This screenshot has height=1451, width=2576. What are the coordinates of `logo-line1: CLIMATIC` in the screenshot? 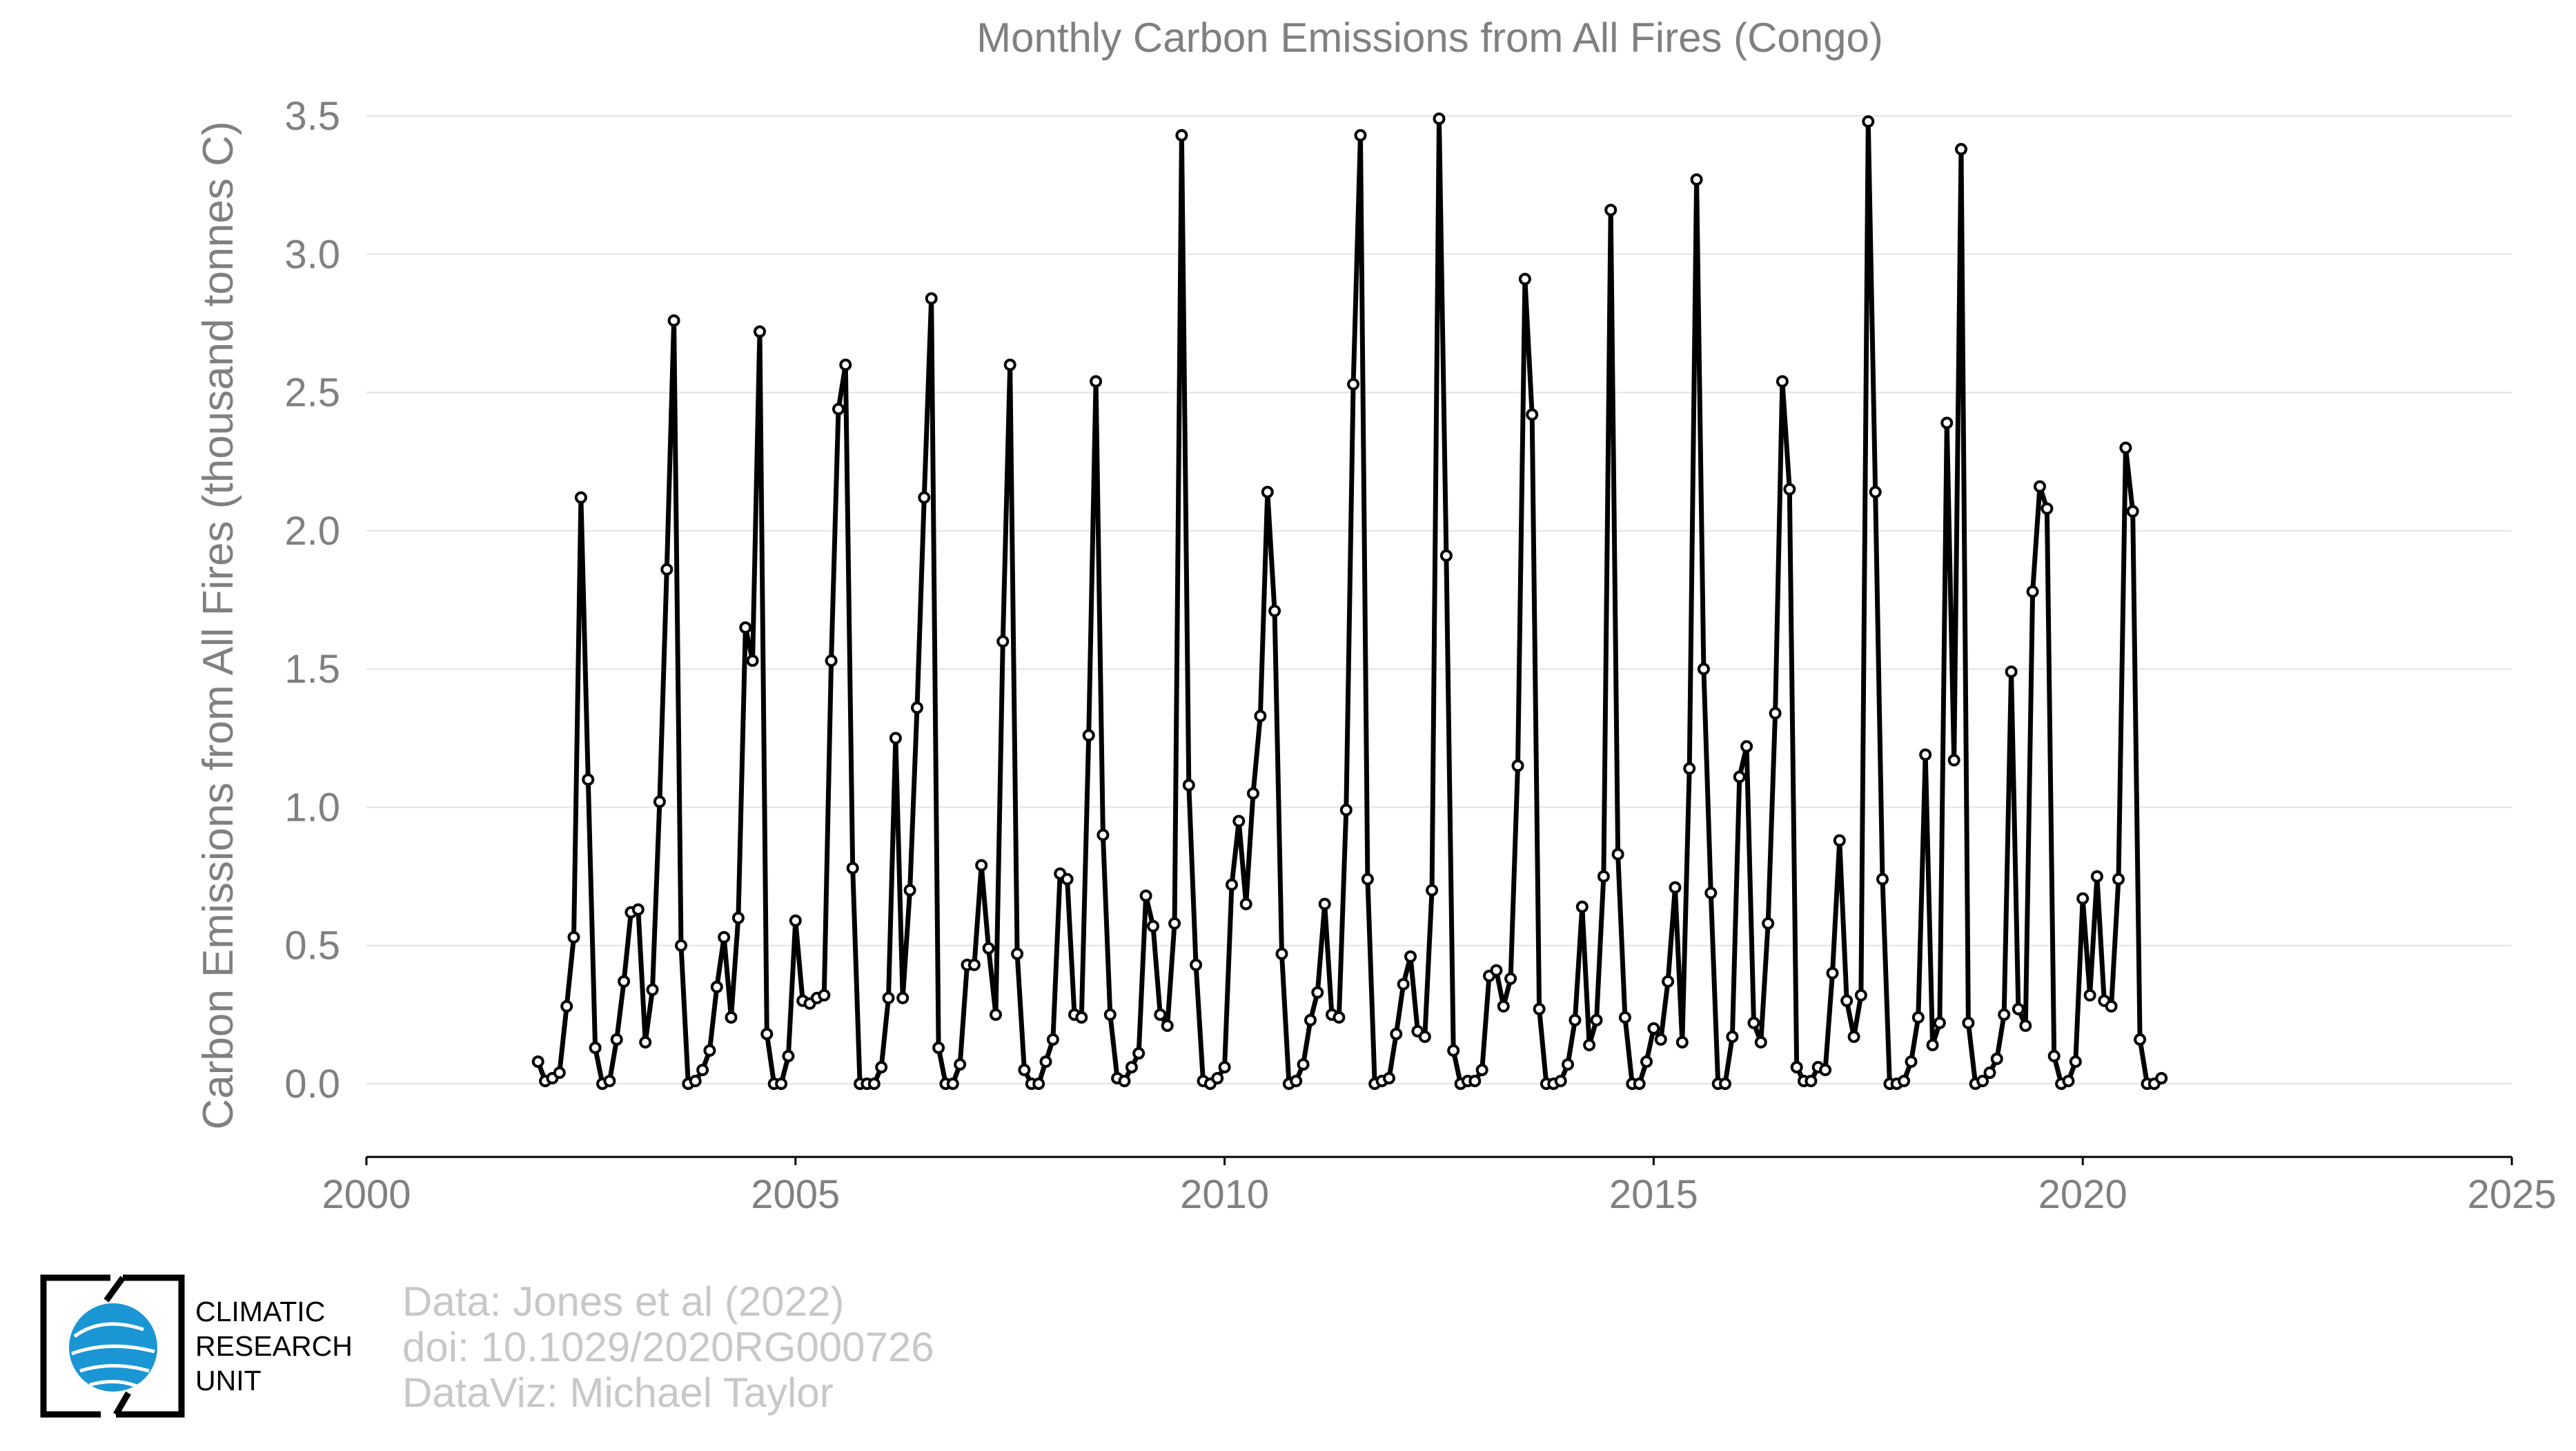 It's located at (260, 1312).